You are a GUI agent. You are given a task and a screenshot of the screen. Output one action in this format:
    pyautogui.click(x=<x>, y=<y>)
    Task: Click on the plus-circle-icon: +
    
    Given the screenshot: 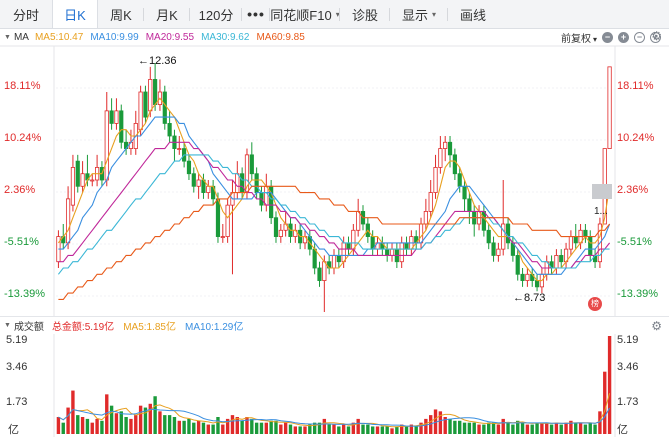 What is the action you would take?
    pyautogui.click(x=655, y=37)
    